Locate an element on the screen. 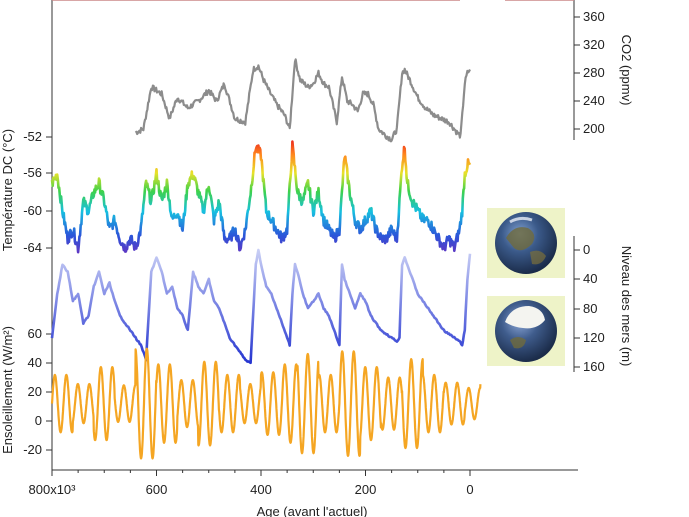 The width and height of the screenshot is (689, 517). sea_level-tick-label: 80 is located at coordinates (590, 308).